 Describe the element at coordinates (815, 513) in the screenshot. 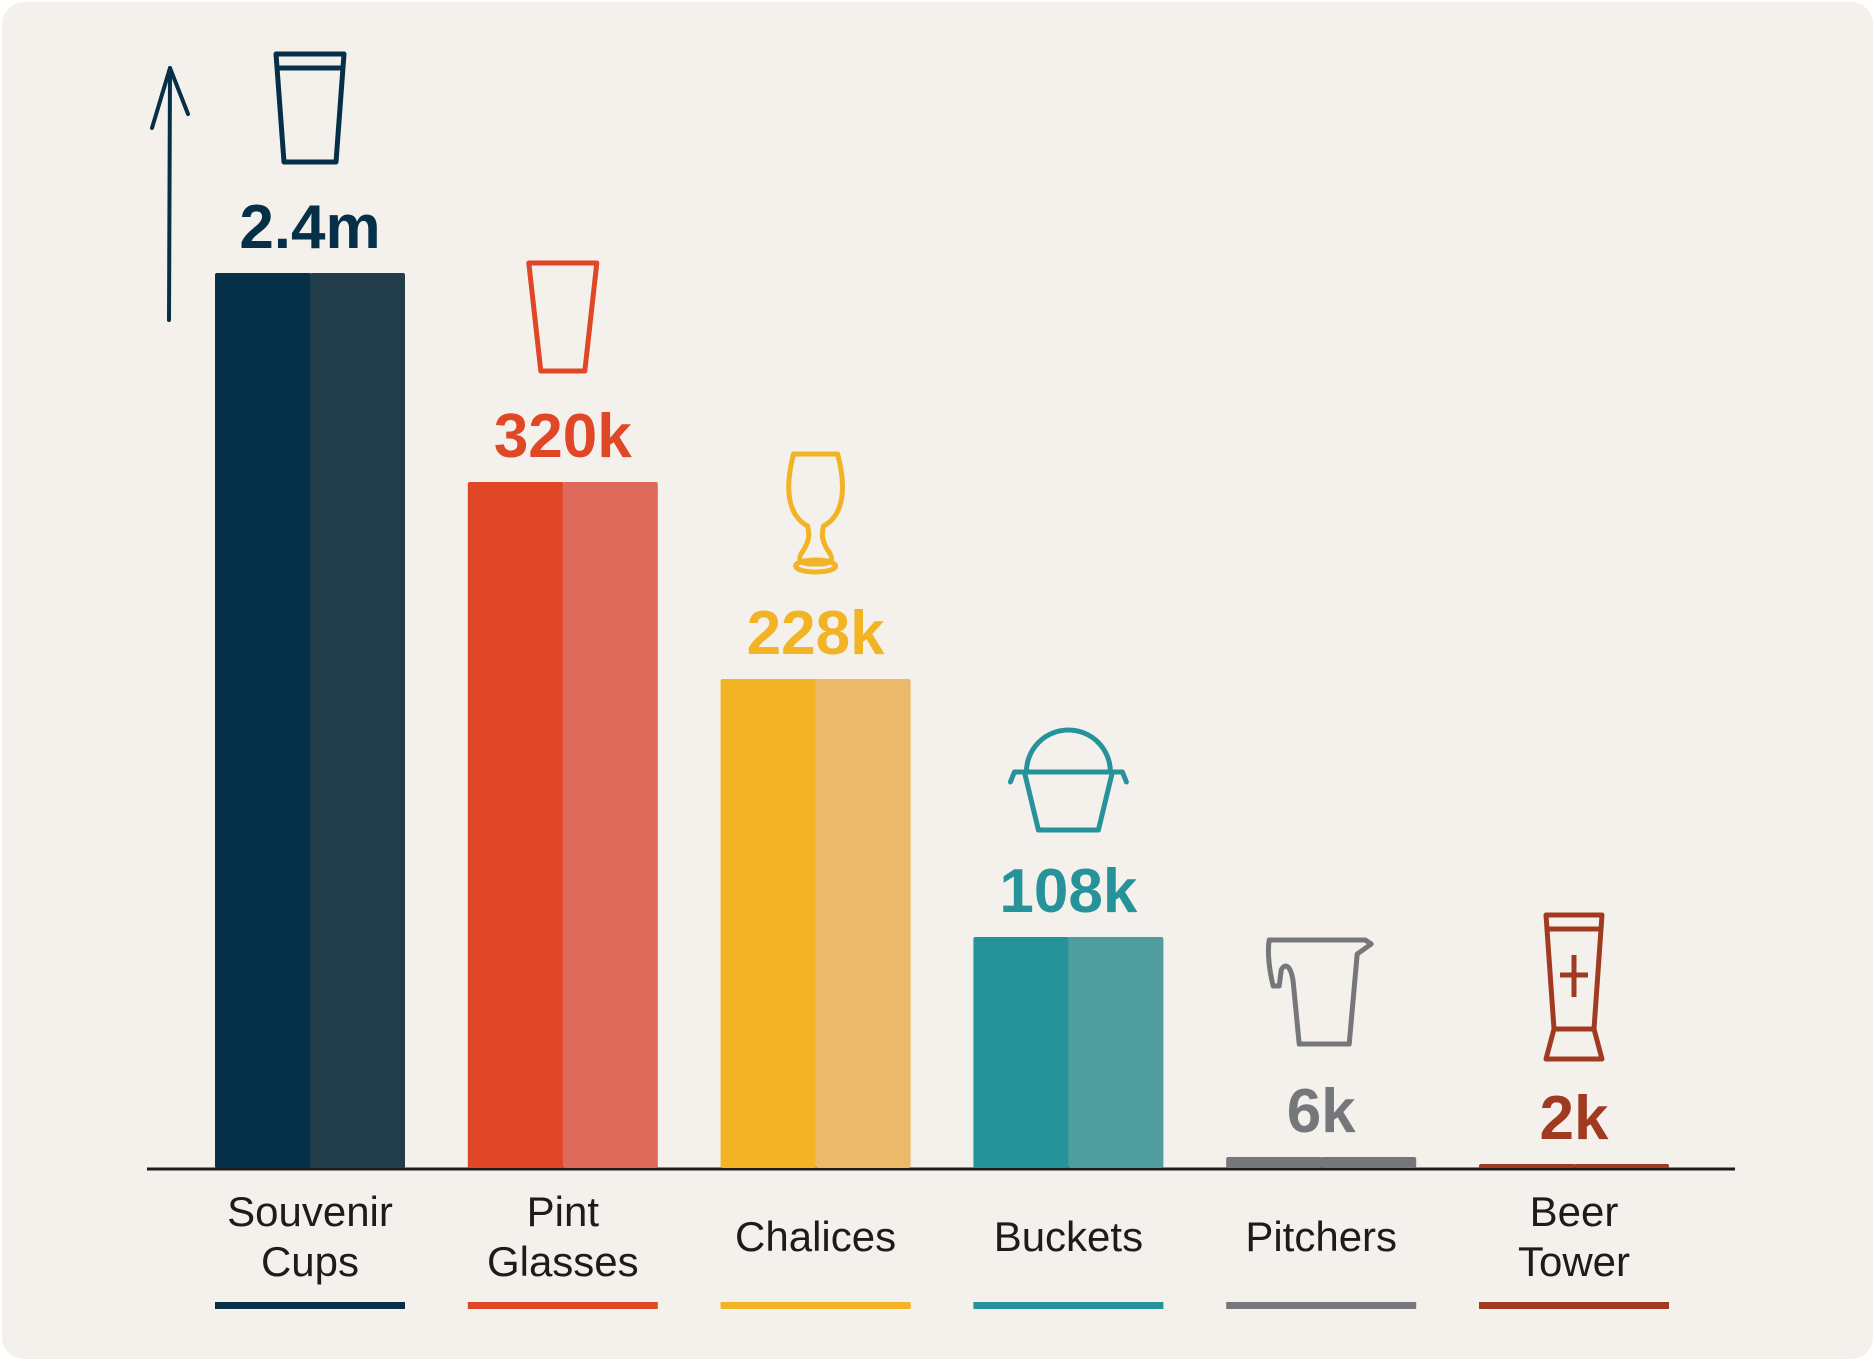

I see `chalice-icon` at that location.